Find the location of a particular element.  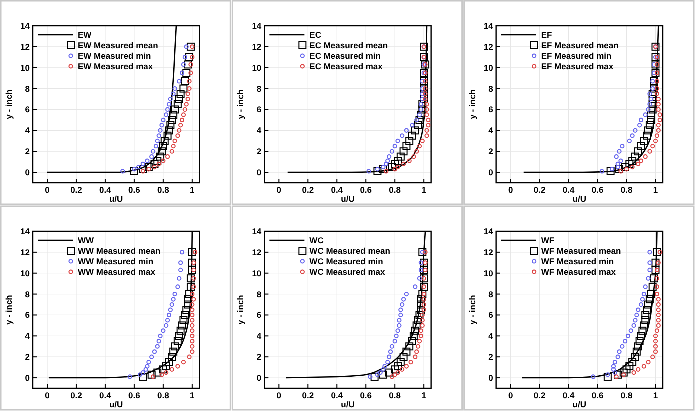

x-tick-label: 0.8 is located at coordinates (626, 190).